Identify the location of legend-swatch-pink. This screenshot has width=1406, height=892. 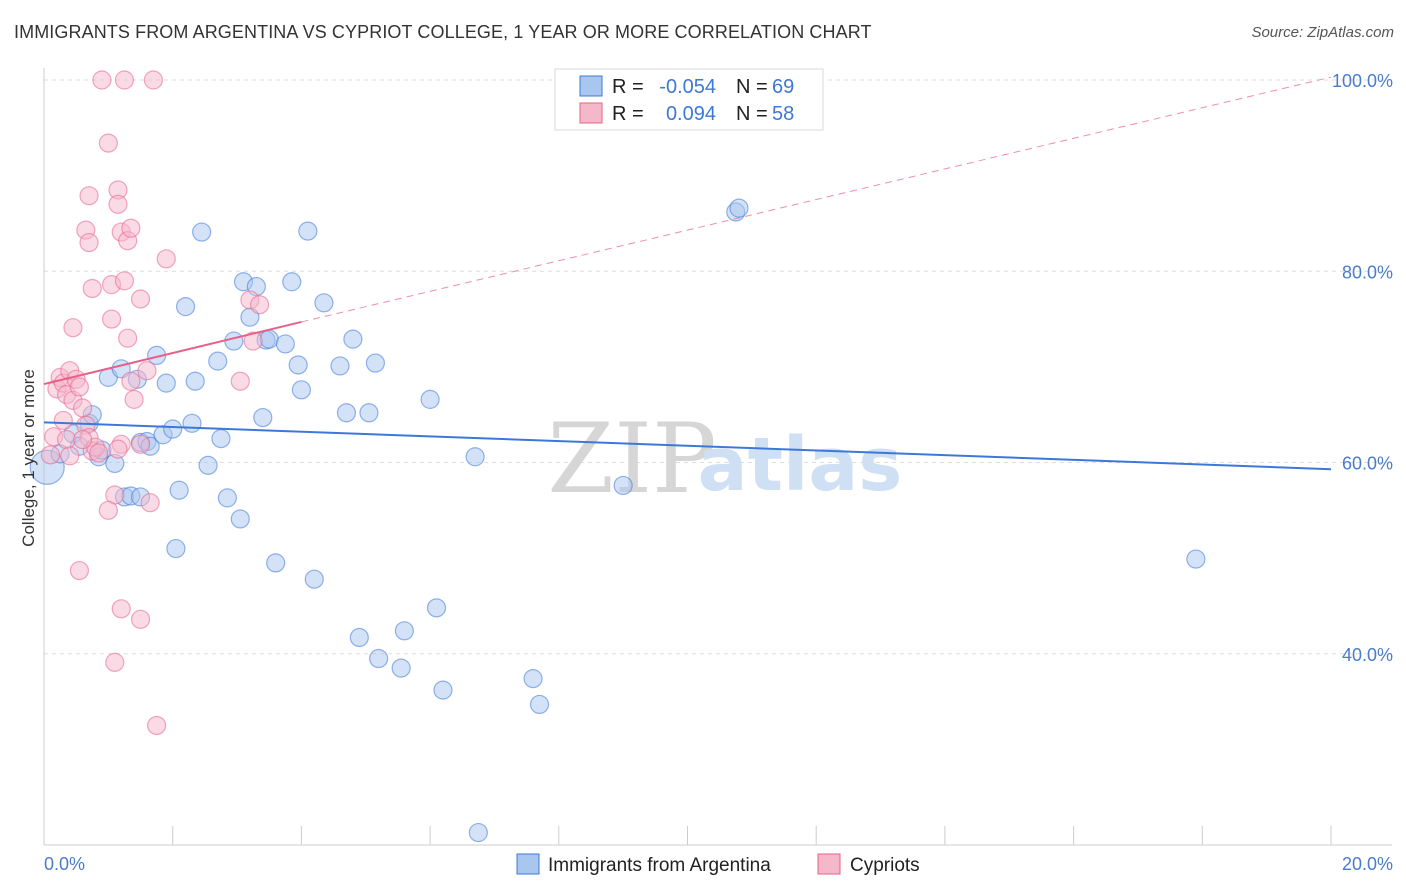
(591, 113).